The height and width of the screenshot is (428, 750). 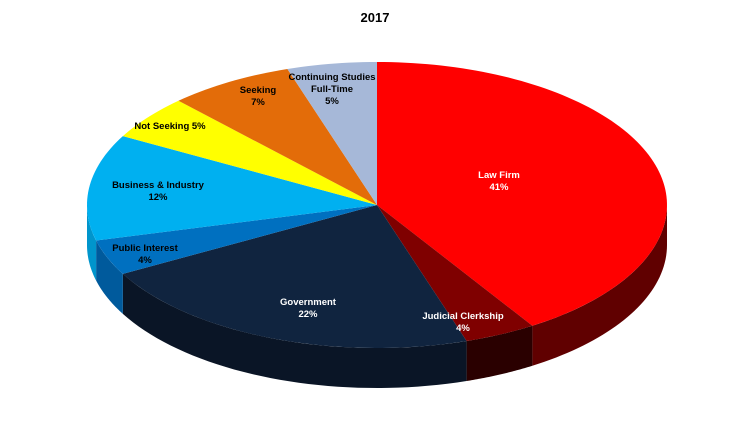 What do you see at coordinates (332, 101) in the screenshot?
I see `slice-value: 5%` at bounding box center [332, 101].